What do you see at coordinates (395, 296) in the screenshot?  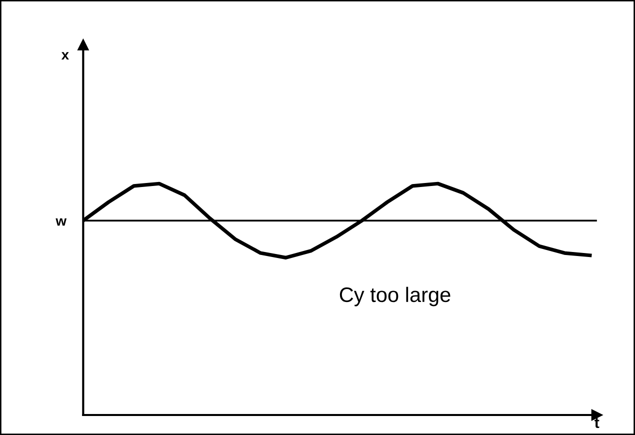 I see `annotation: Cy too large` at bounding box center [395, 296].